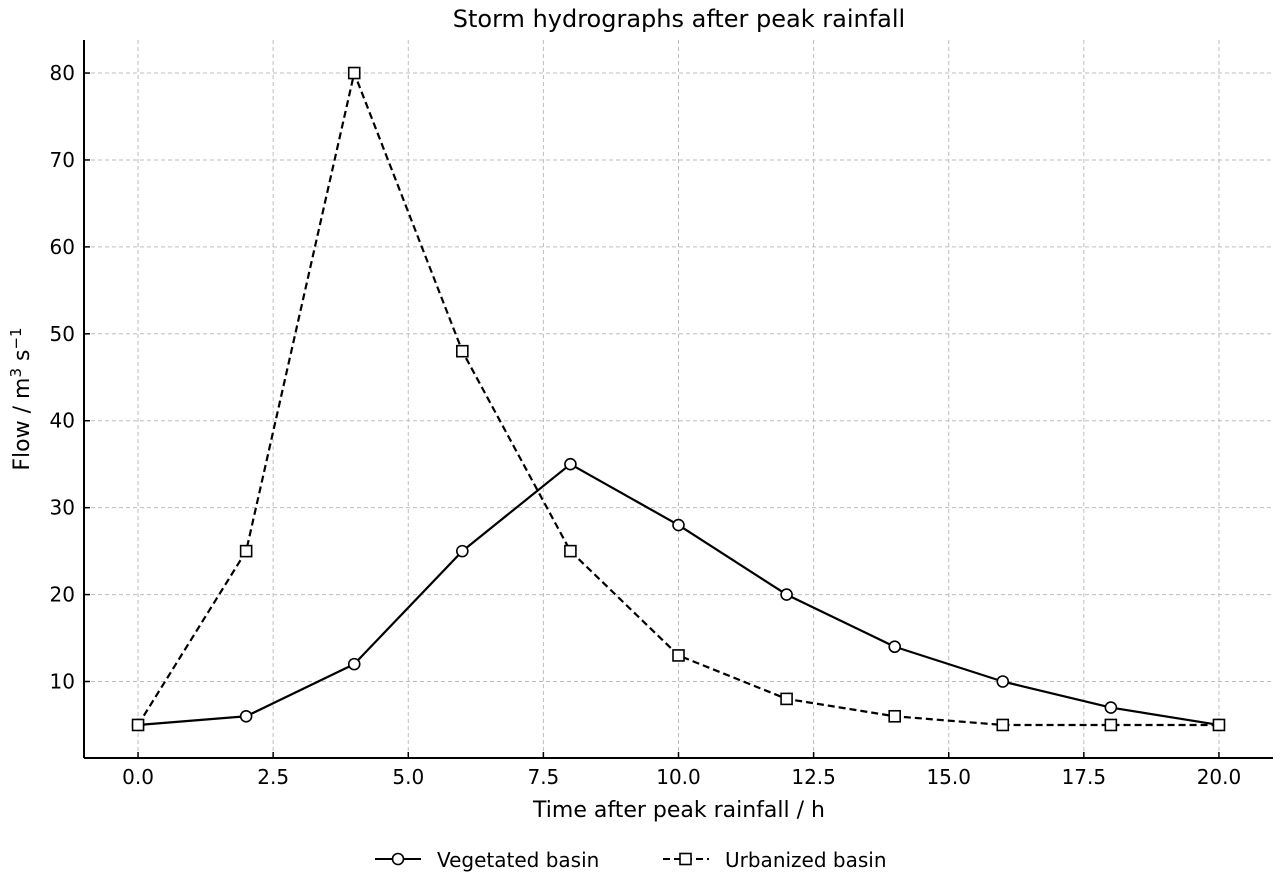  I want to click on x-tick-label: 12.5, so click(813, 777).